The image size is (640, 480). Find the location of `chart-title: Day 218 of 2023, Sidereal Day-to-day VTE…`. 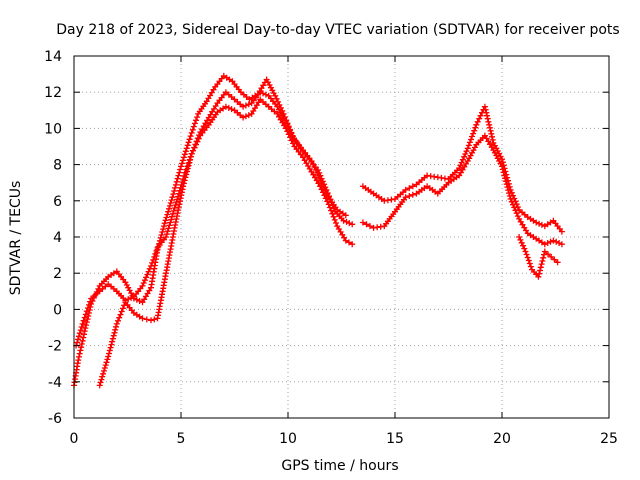

chart-title: Day 218 of 2023, Sidereal Day-to-day VTE… is located at coordinates (337, 30).